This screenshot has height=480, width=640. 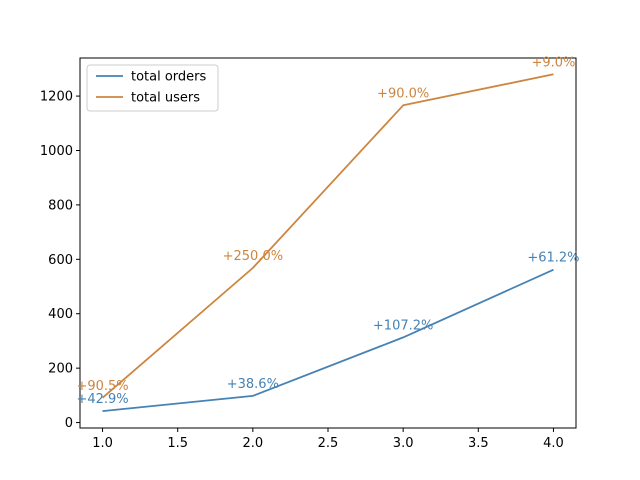 I want to click on data-label-total-orders: +61.2%, so click(x=553, y=258).